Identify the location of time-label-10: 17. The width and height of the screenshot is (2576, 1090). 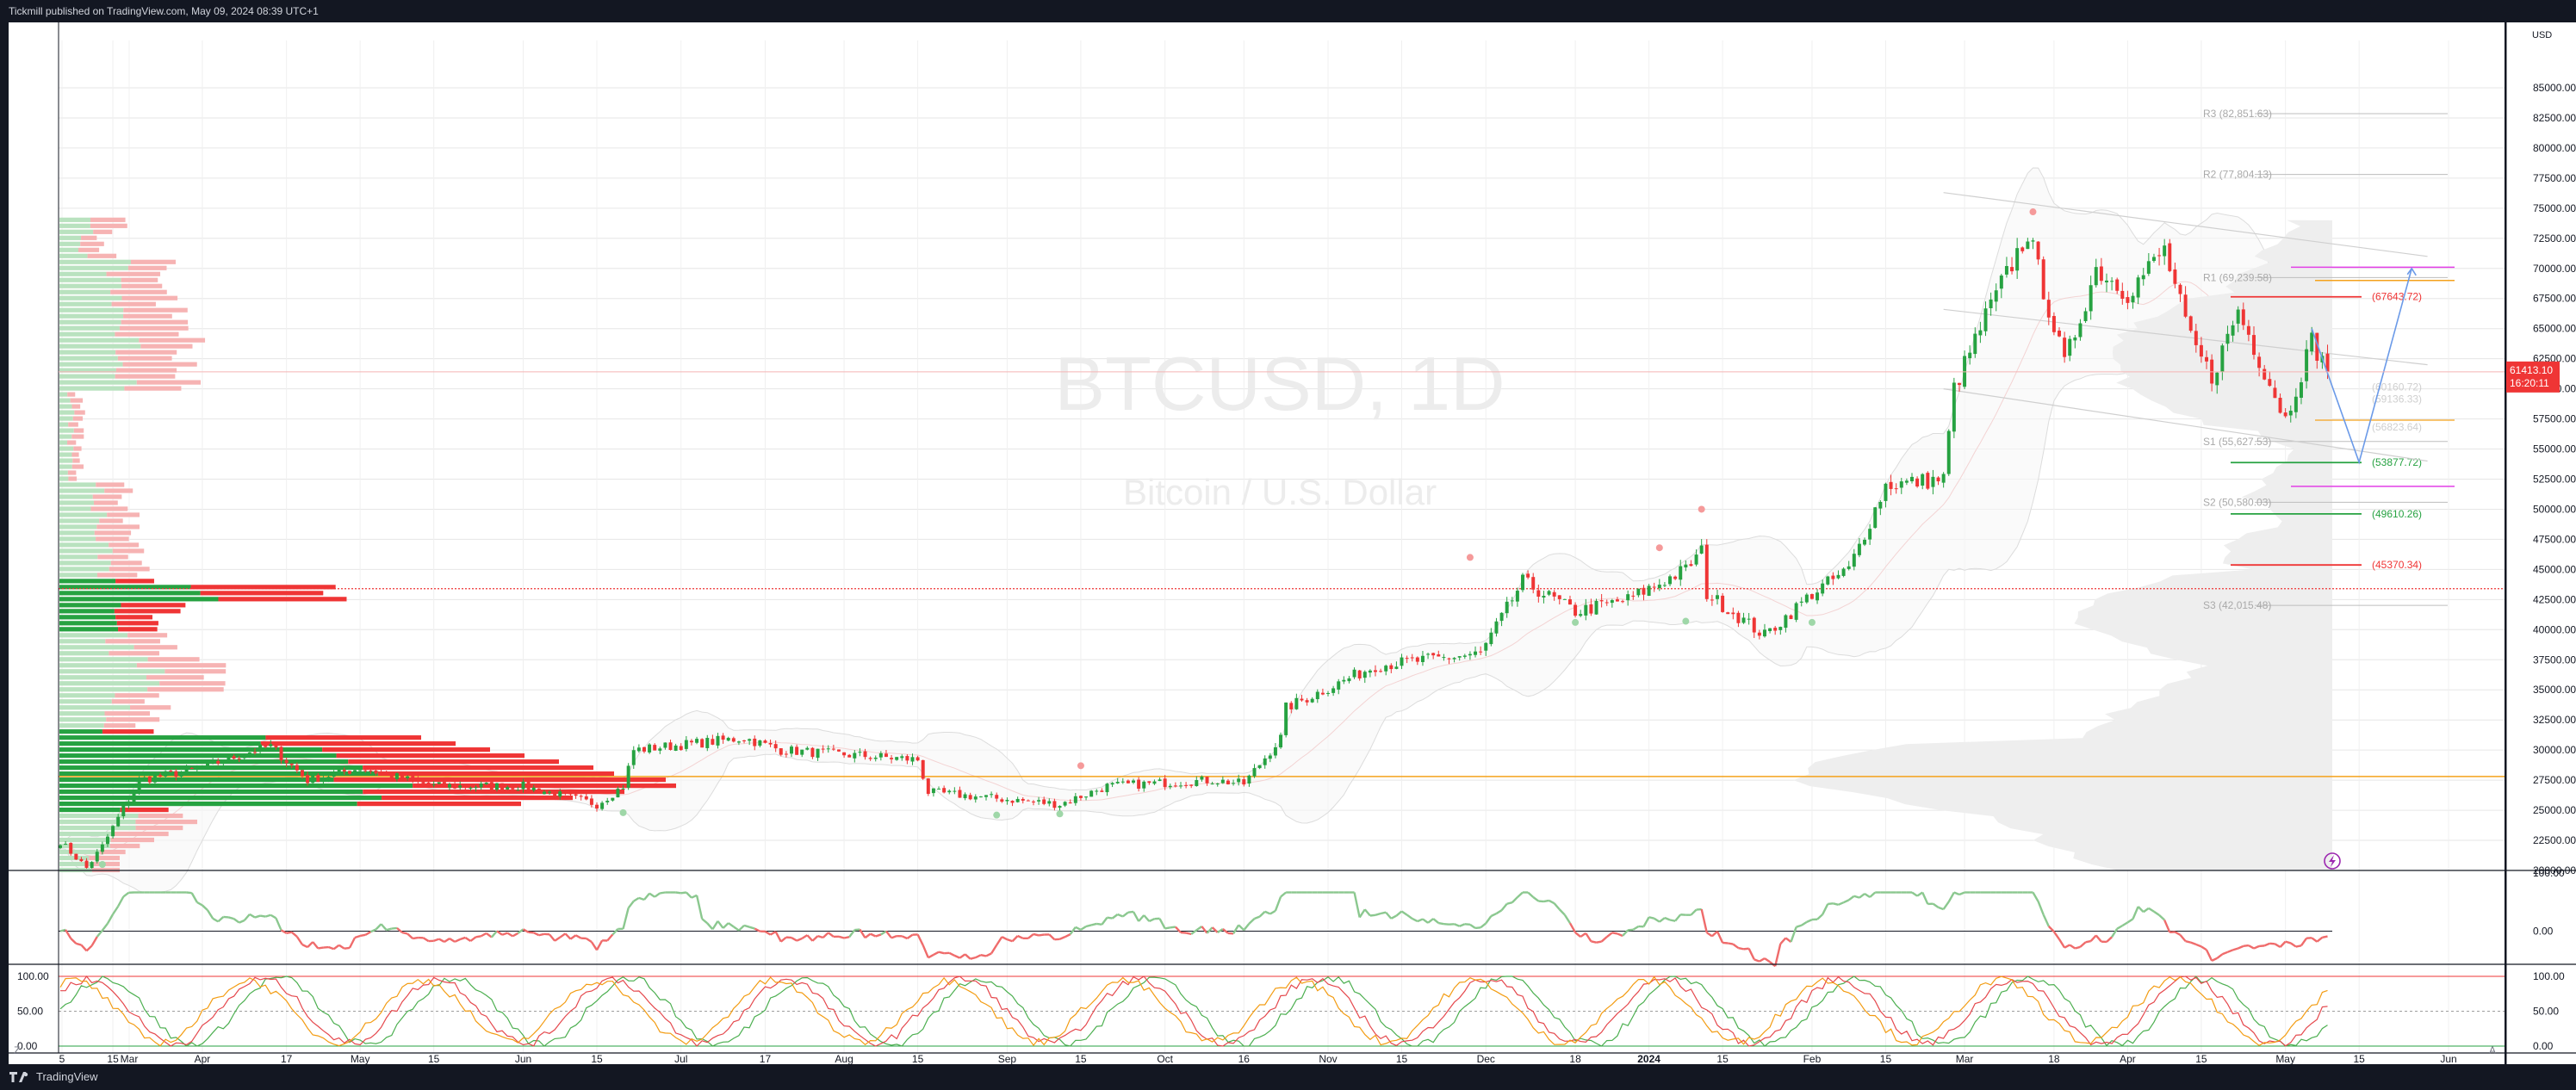
(766, 1058).